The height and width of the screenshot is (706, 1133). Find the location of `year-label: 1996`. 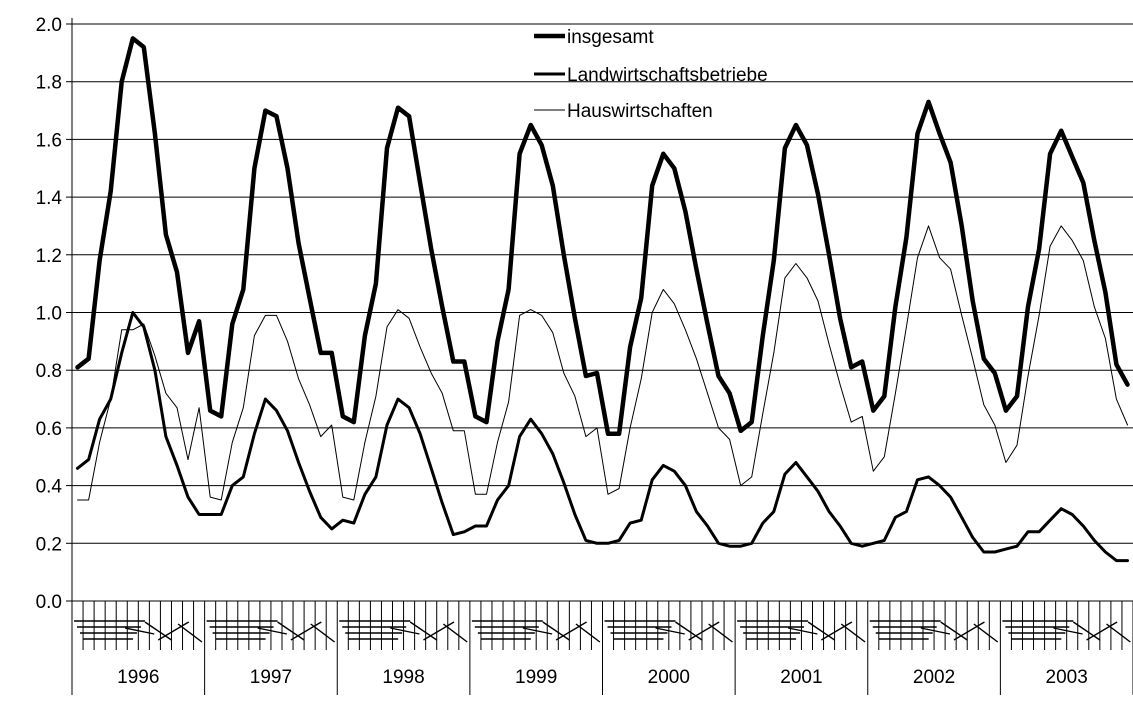

year-label: 1996 is located at coordinates (138, 677).